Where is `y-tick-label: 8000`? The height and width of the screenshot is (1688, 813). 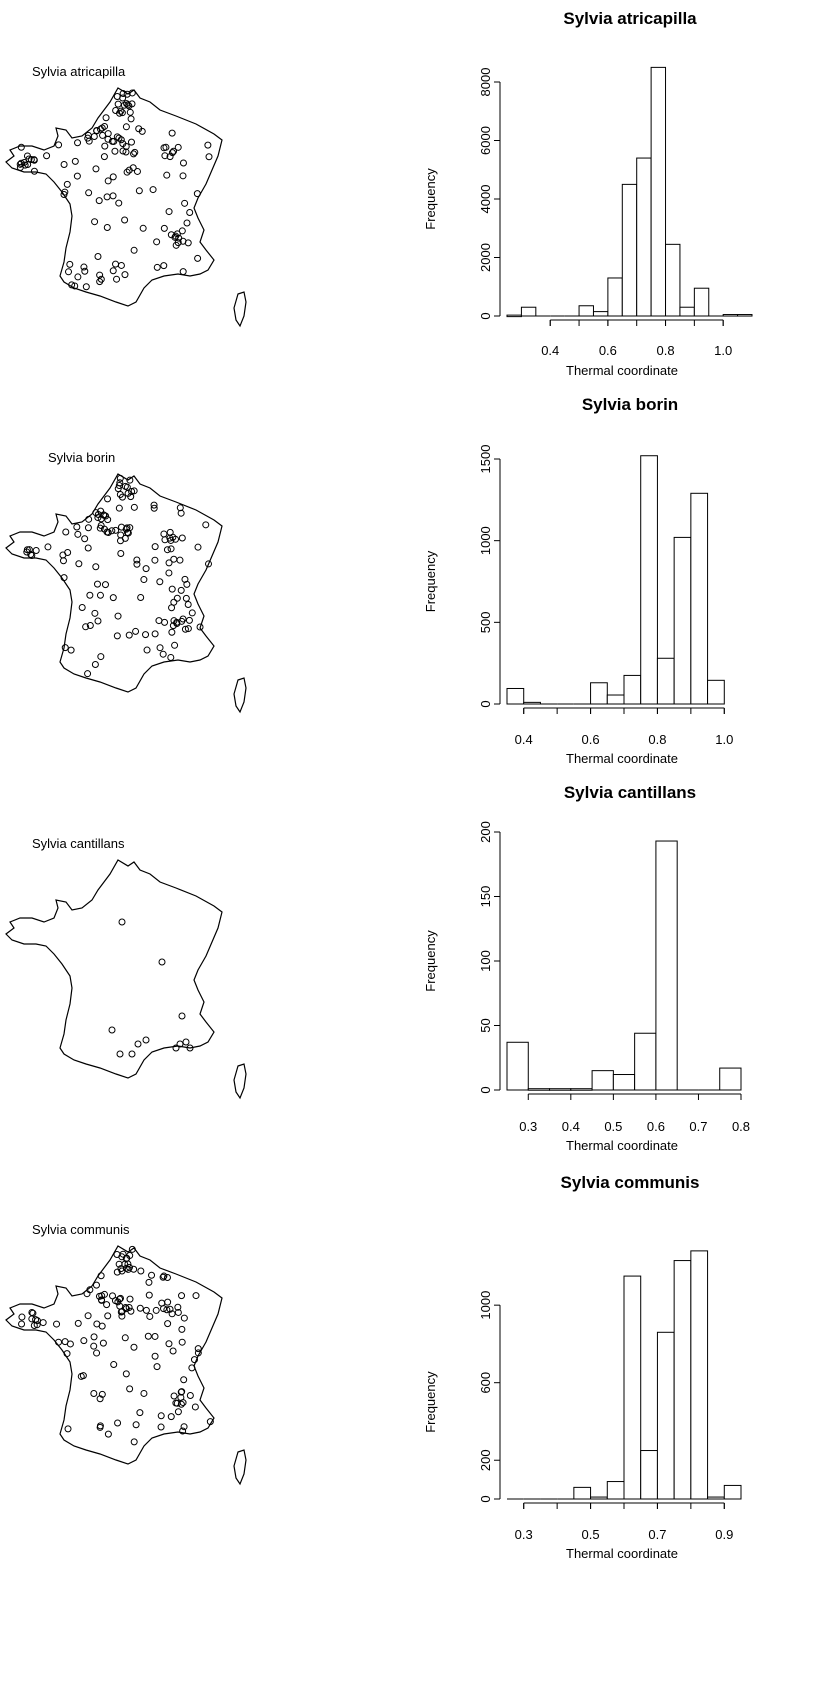 y-tick-label: 8000 is located at coordinates (485, 82).